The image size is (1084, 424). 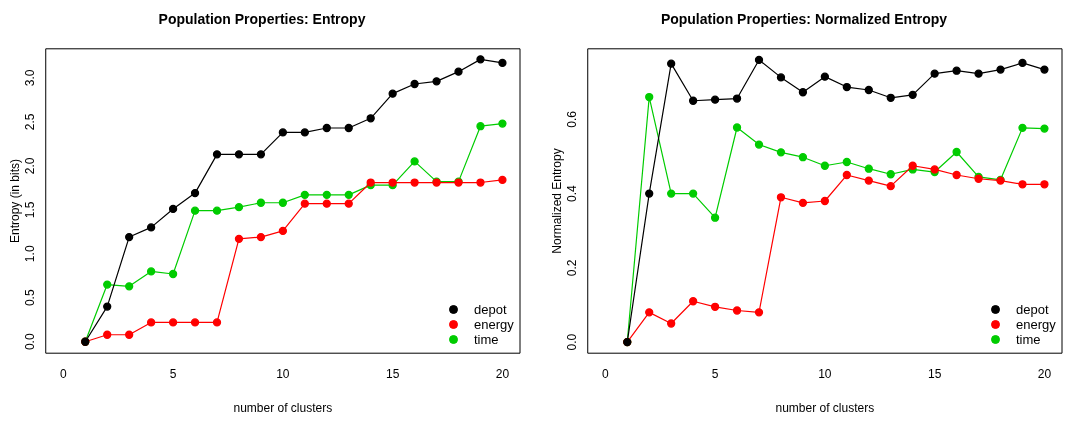 I want to click on chart-title: Population Properties: Entropy, so click(x=262, y=19).